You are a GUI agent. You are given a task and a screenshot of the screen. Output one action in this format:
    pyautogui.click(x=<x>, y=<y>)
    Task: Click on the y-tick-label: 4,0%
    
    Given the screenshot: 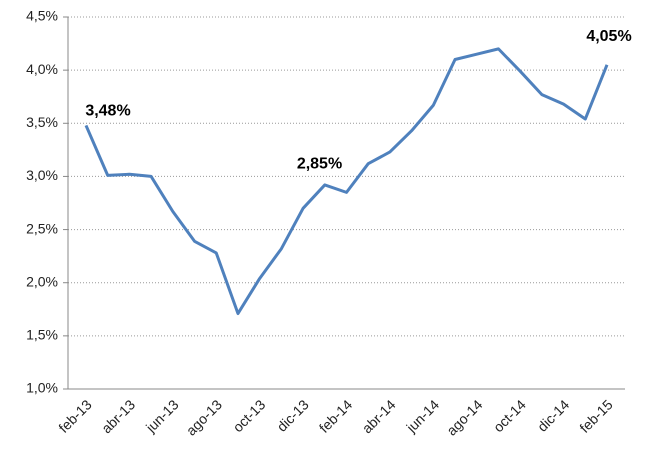 What is the action you would take?
    pyautogui.click(x=42, y=69)
    